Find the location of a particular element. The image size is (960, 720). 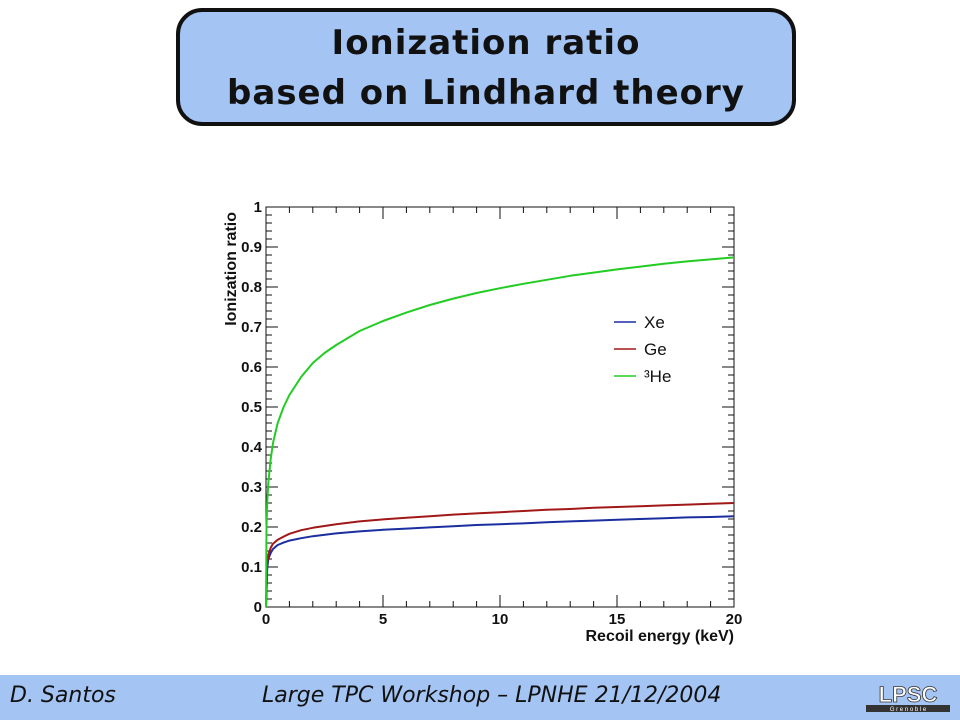

y-tick-label-5: 0.5 is located at coordinates (251, 407).